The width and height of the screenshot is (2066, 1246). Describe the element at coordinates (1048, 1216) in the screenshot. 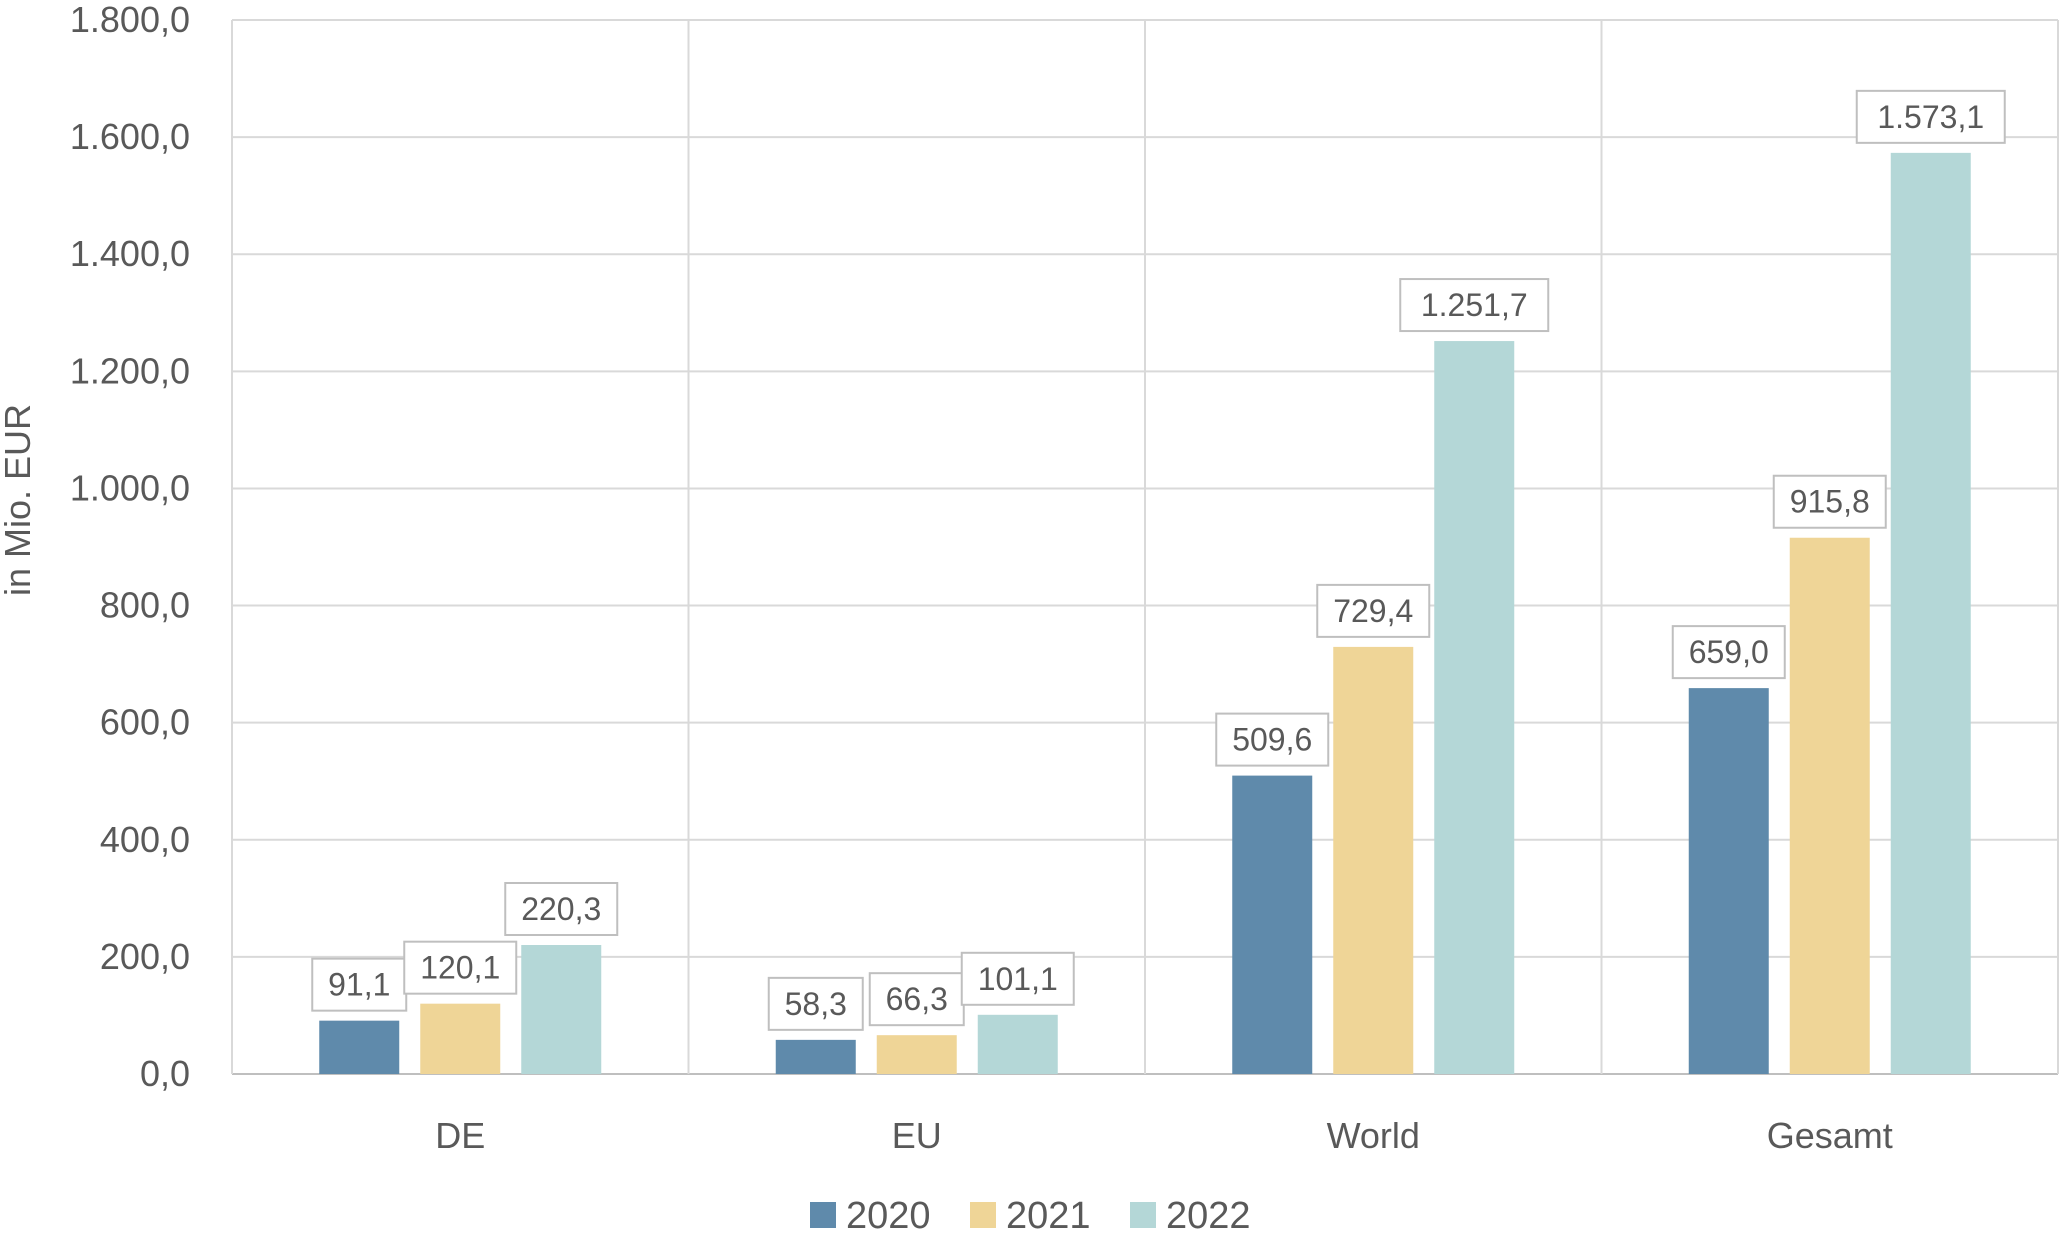

I see `legend-label: 2021` at that location.